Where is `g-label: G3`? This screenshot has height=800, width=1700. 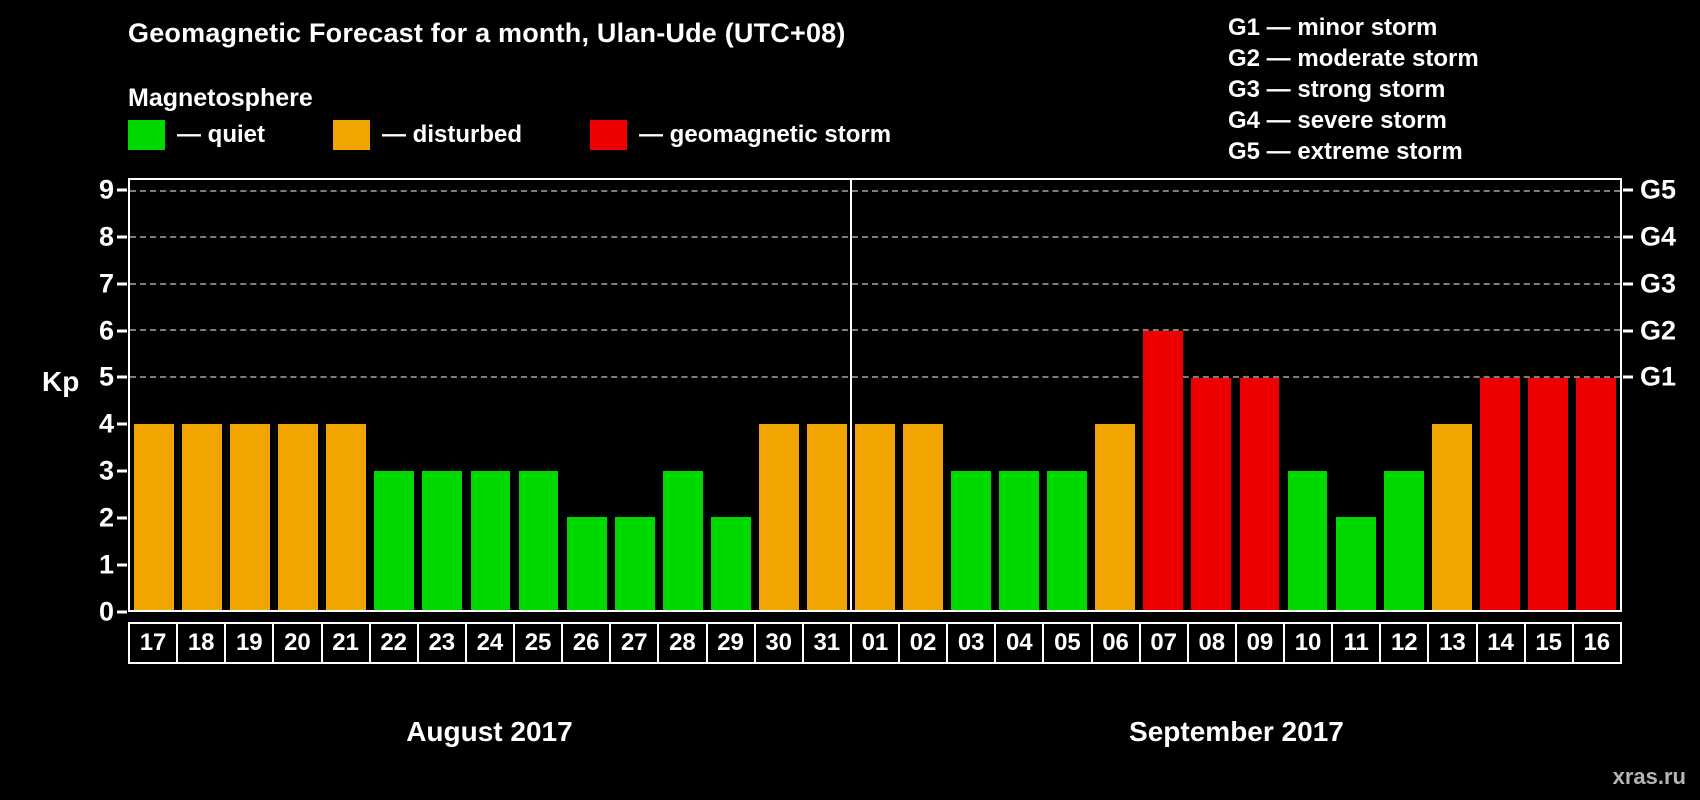 g-label: G3 is located at coordinates (1658, 283).